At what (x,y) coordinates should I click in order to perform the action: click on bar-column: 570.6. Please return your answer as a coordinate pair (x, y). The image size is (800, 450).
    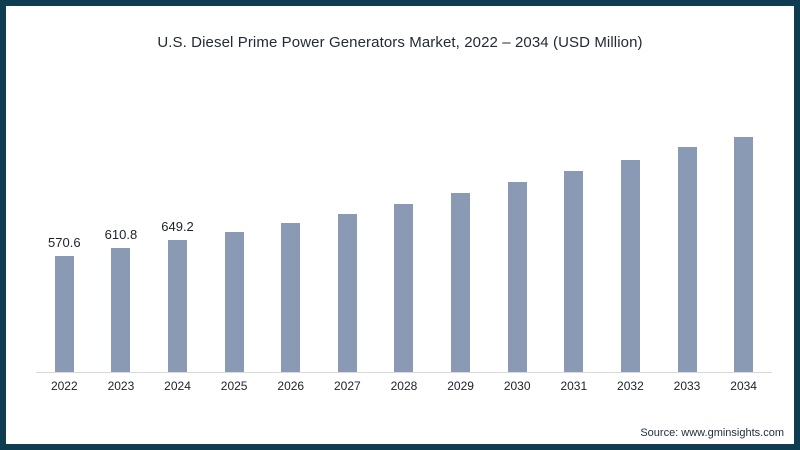
    Looking at the image, I should click on (64, 246).